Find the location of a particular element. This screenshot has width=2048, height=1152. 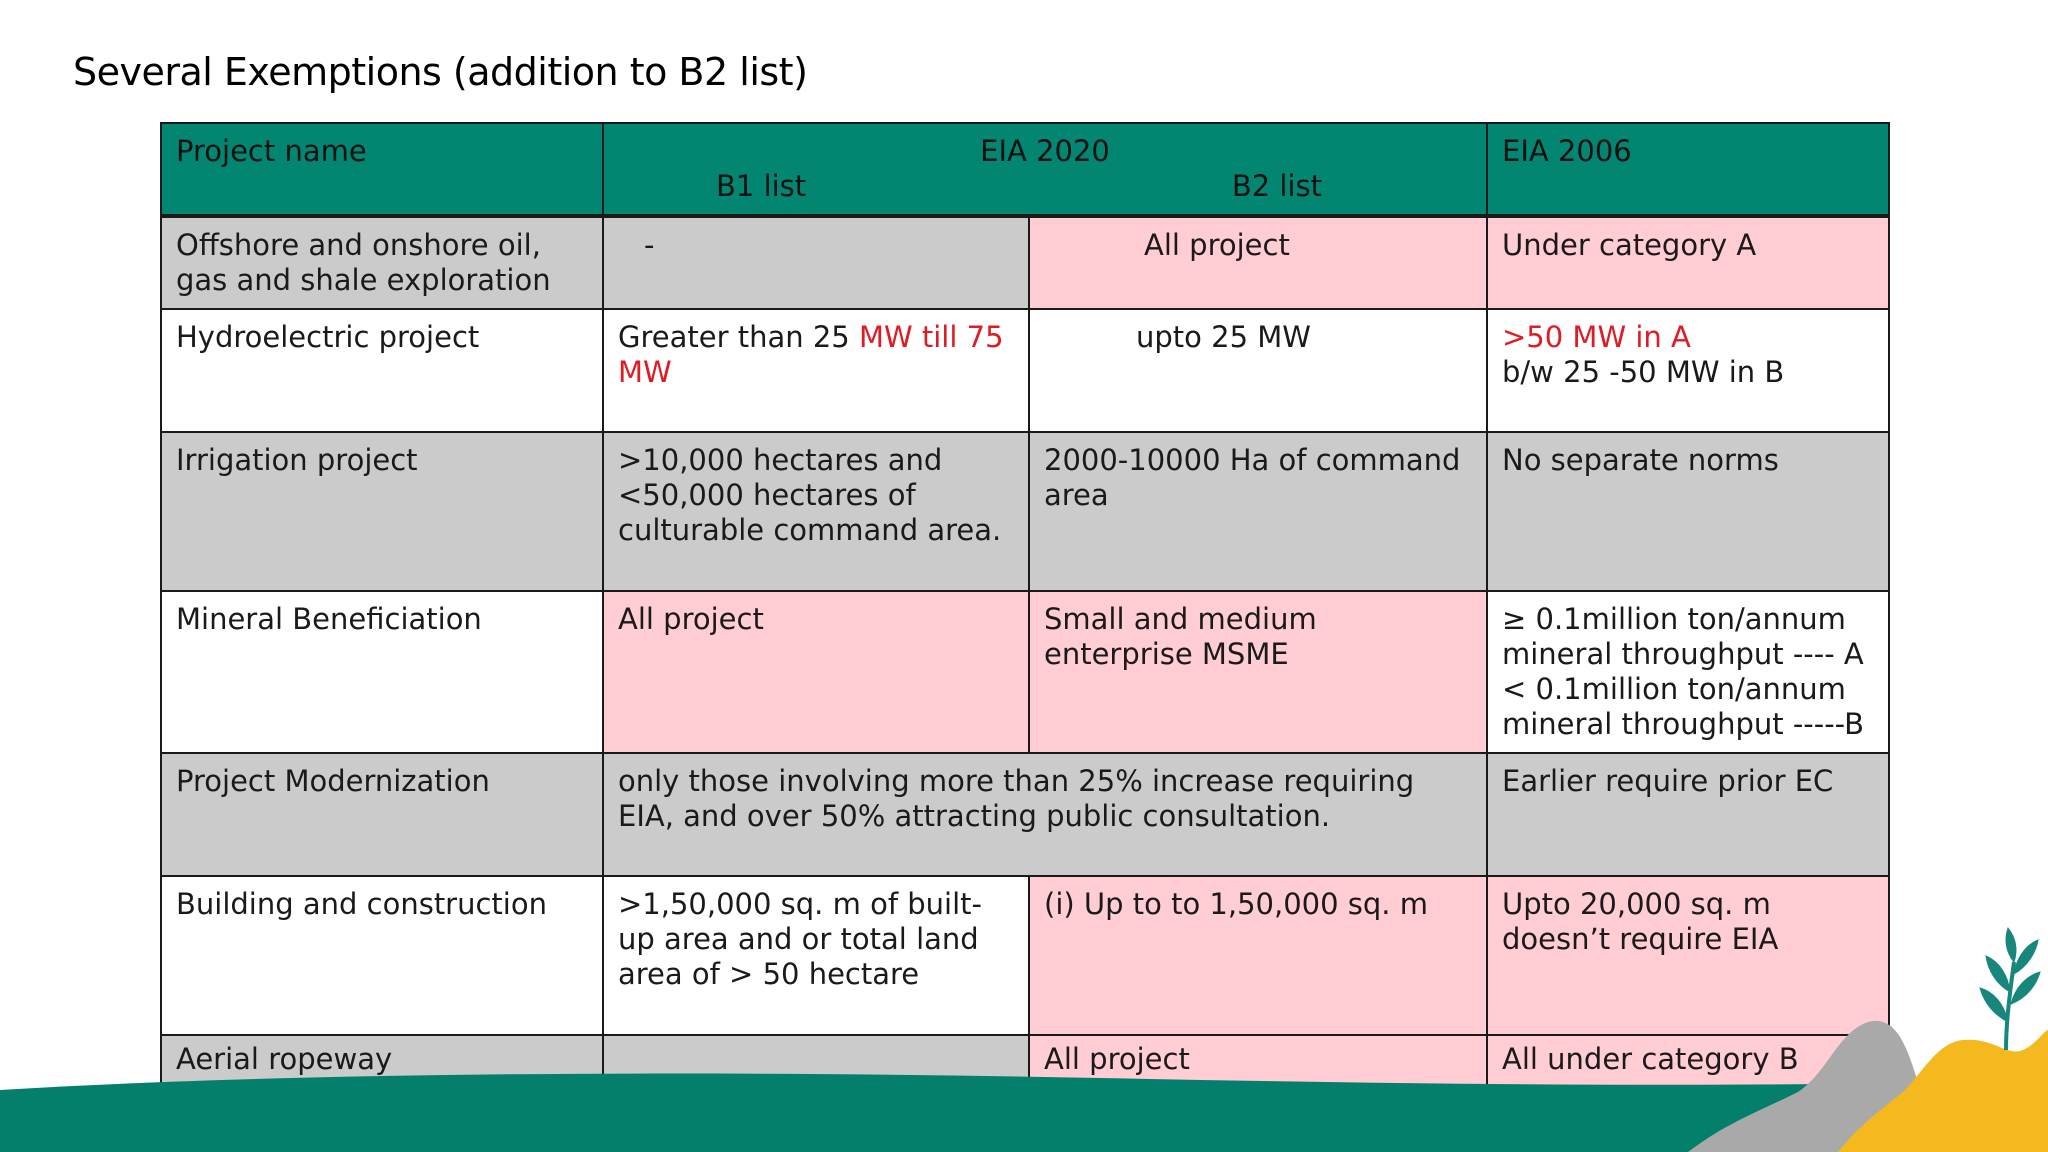

cell-eia2006: All under category B is located at coordinates (1688, 1060).